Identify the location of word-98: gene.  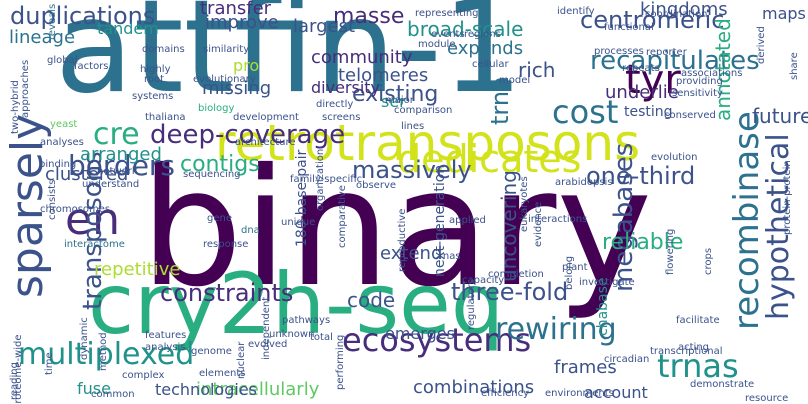
(219, 218).